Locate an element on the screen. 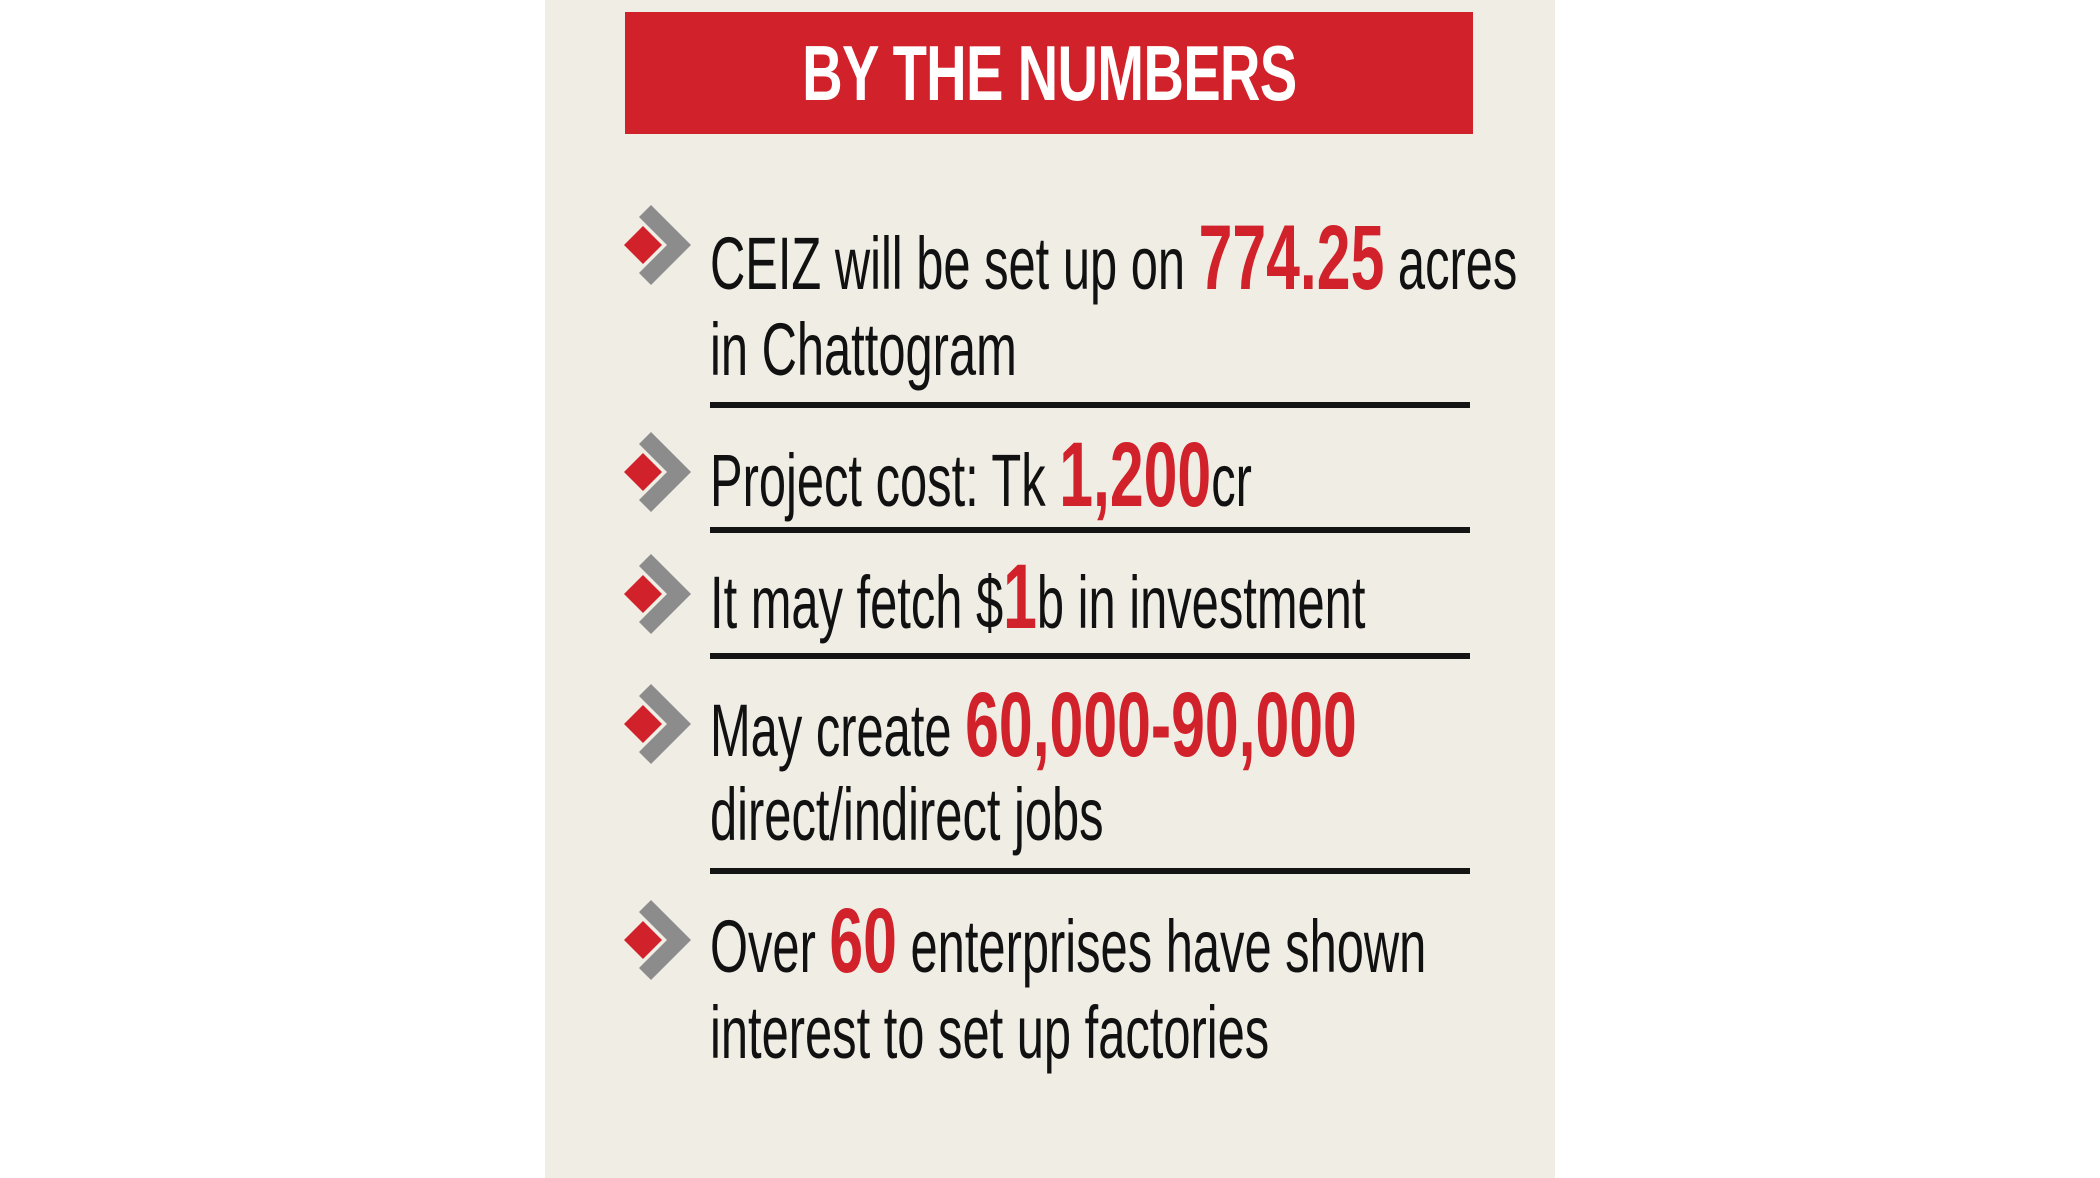  highlight-number: 60,000-90,000 is located at coordinates (1161, 725).